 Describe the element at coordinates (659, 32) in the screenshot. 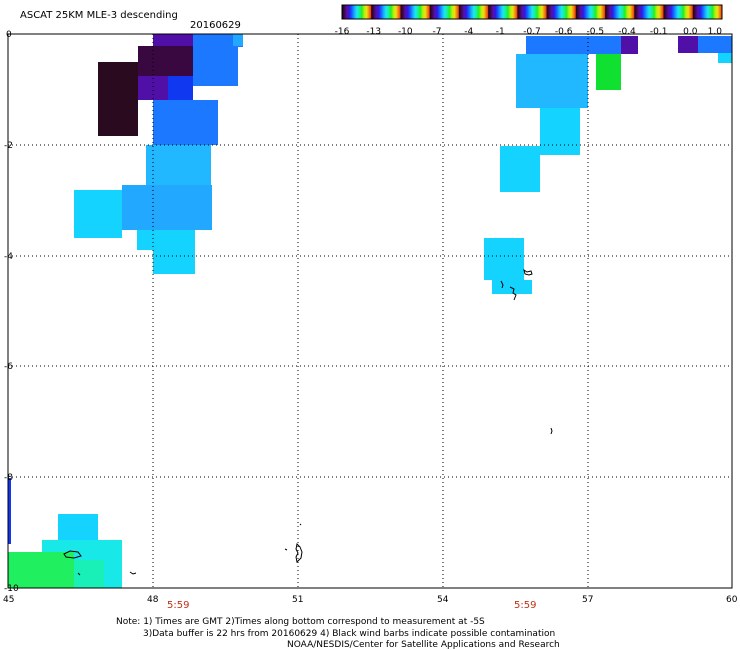

I see `colorbar-label: -0.1` at that location.